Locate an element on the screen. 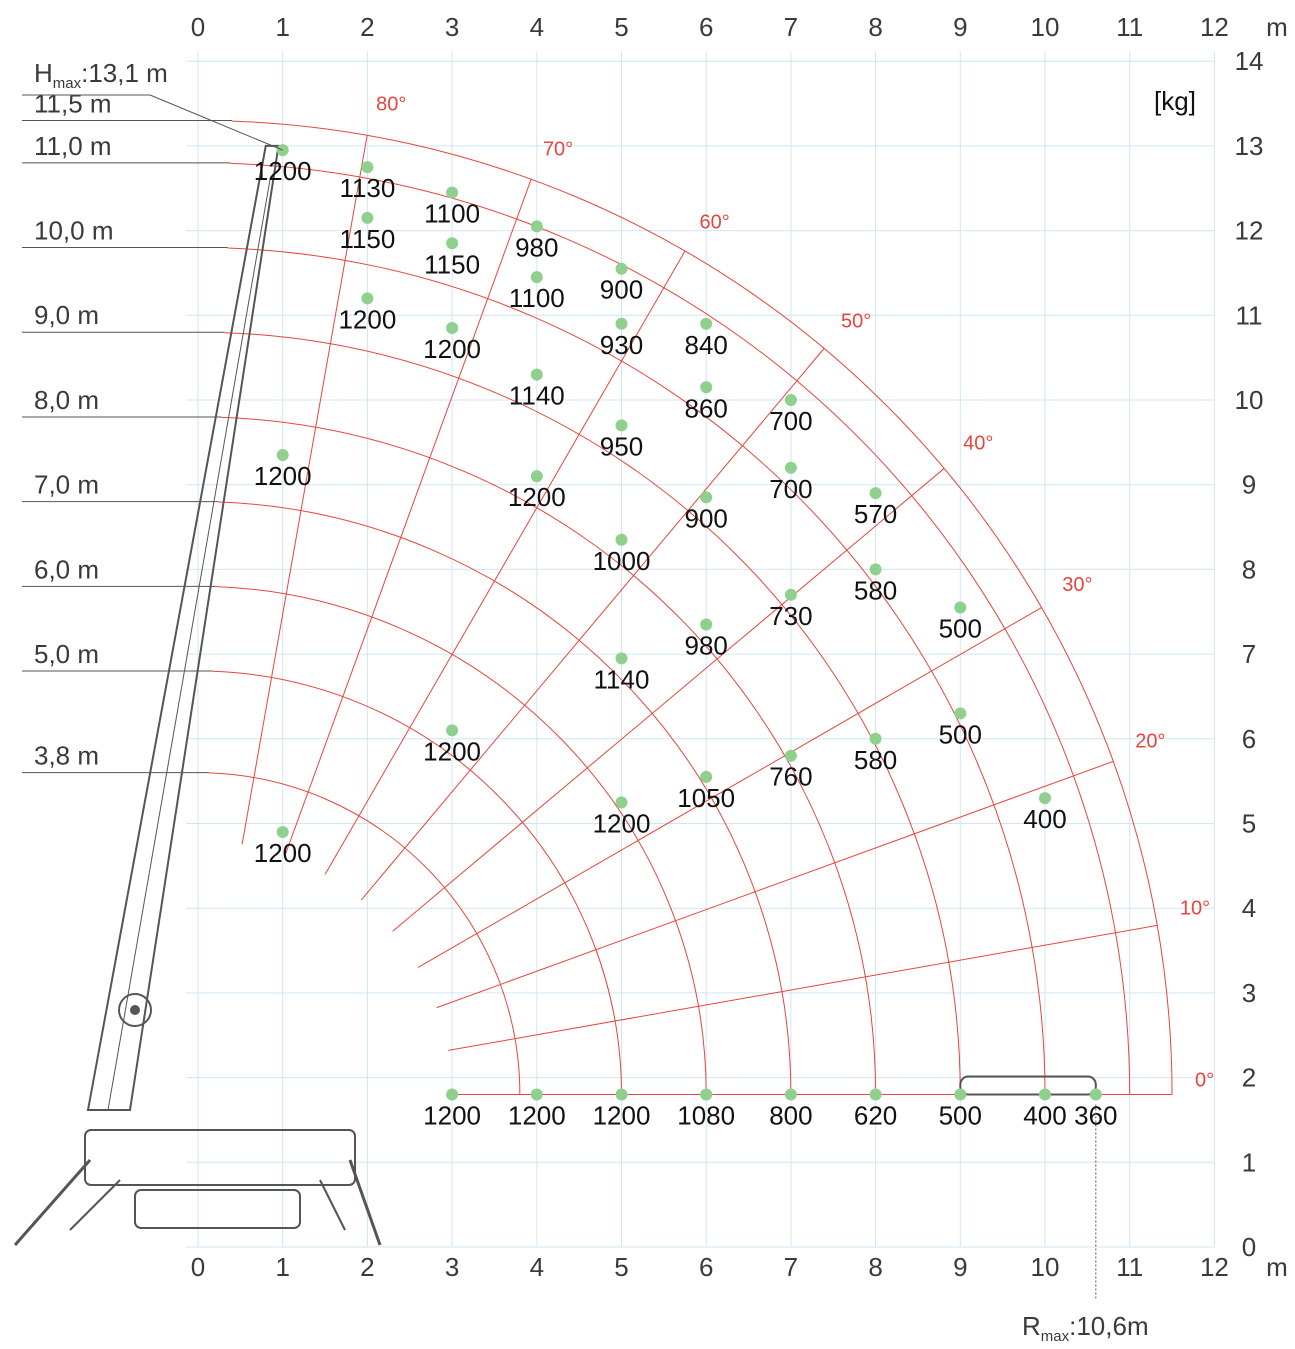 The width and height of the screenshot is (1295, 1349). x-tick-bottom-2: 2 is located at coordinates (367, 1267).